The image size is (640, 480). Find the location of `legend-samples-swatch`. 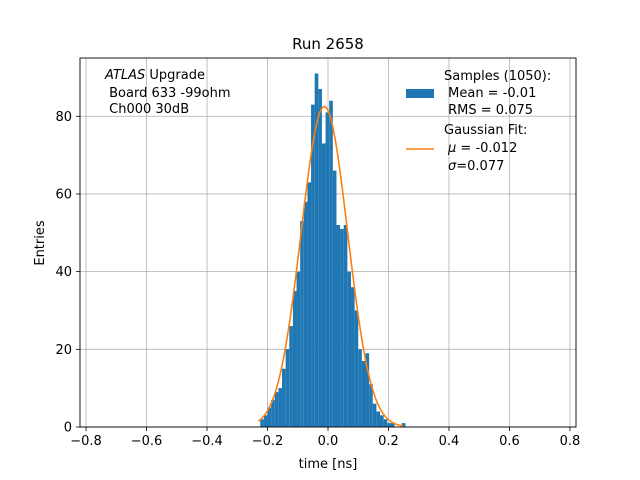

legend-samples-swatch is located at coordinates (420, 93).